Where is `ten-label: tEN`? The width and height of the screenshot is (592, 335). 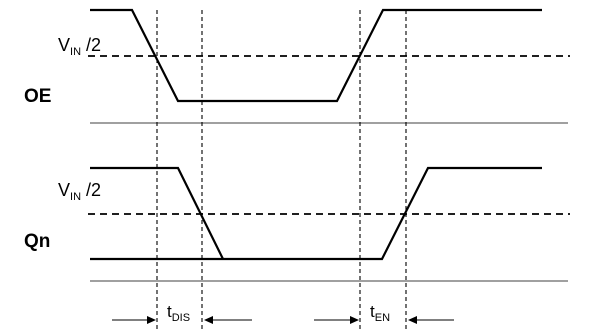 ten-label: tEN is located at coordinates (380, 313).